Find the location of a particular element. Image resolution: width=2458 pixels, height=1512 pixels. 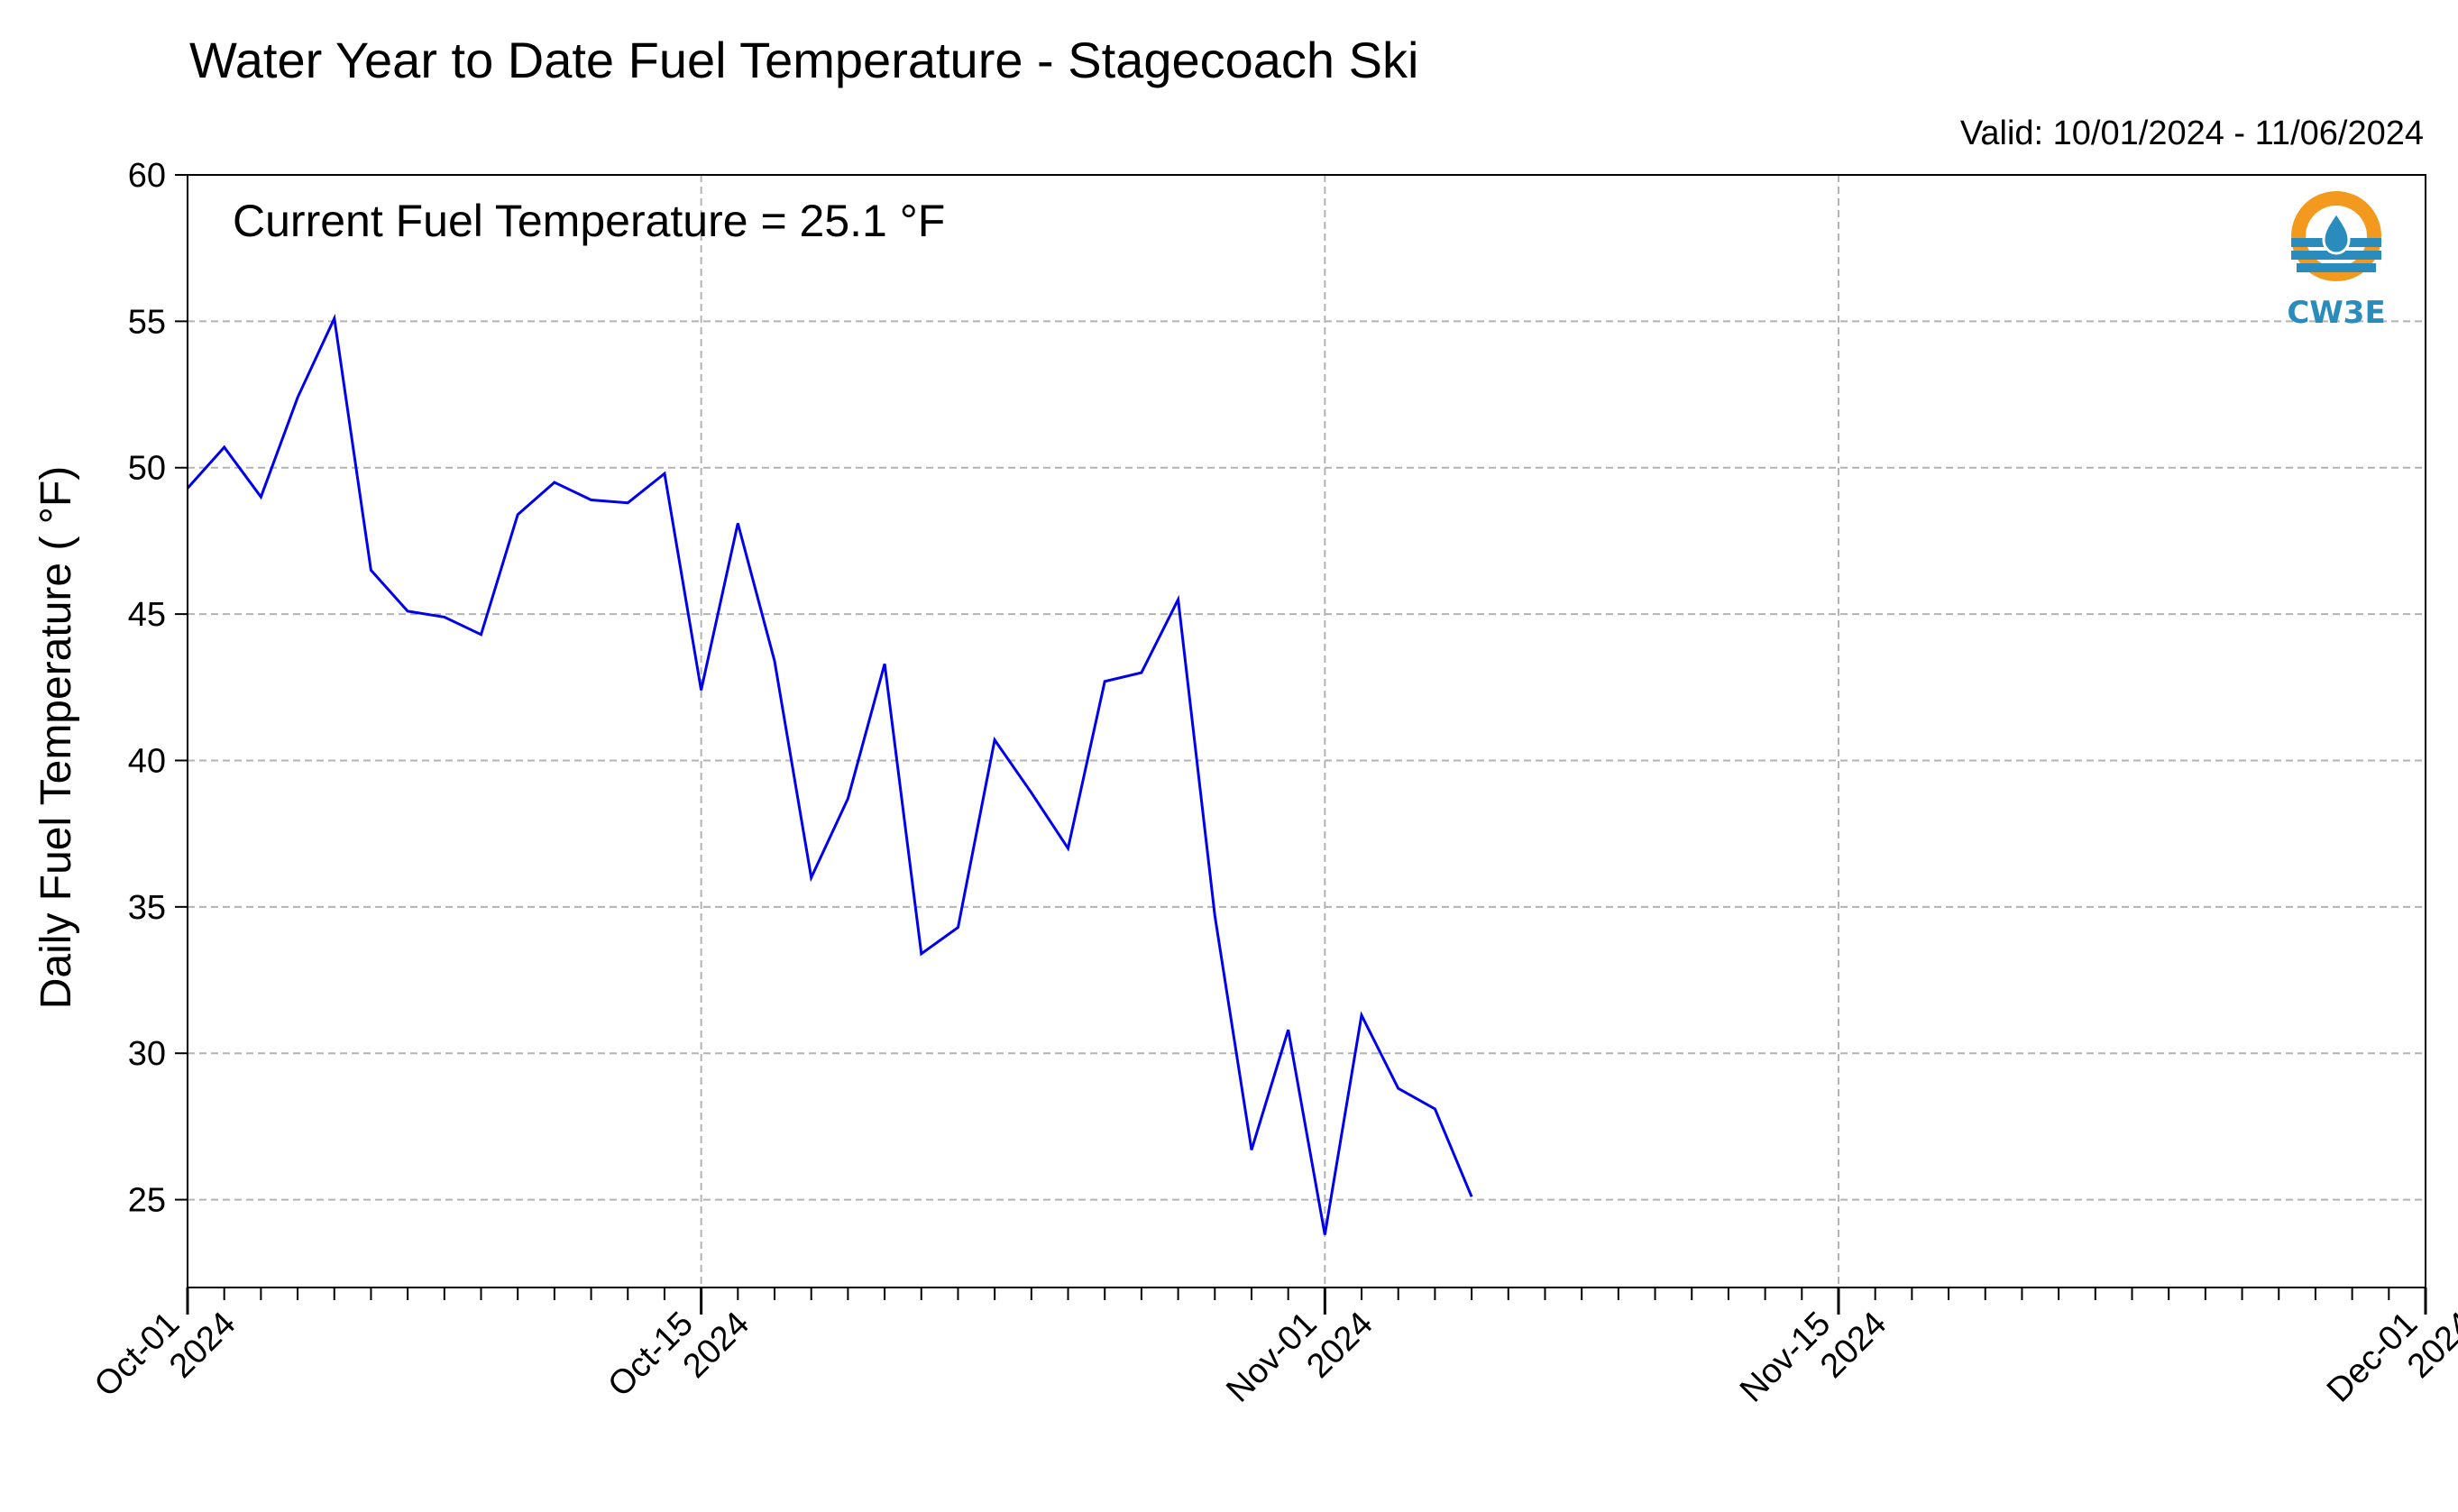

logo-text: CW3E is located at coordinates (2336, 313).